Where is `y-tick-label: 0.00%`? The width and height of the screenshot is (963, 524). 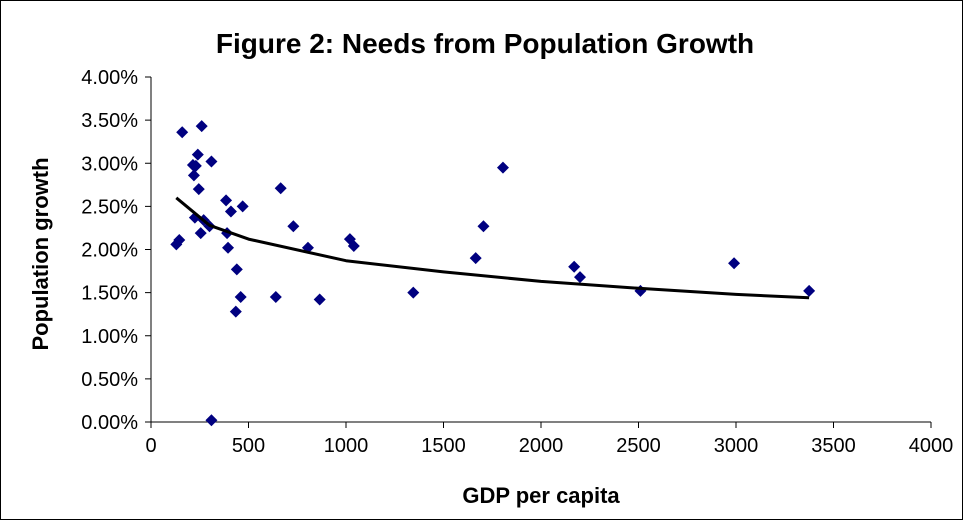
y-tick-label: 0.00% is located at coordinates (109, 423).